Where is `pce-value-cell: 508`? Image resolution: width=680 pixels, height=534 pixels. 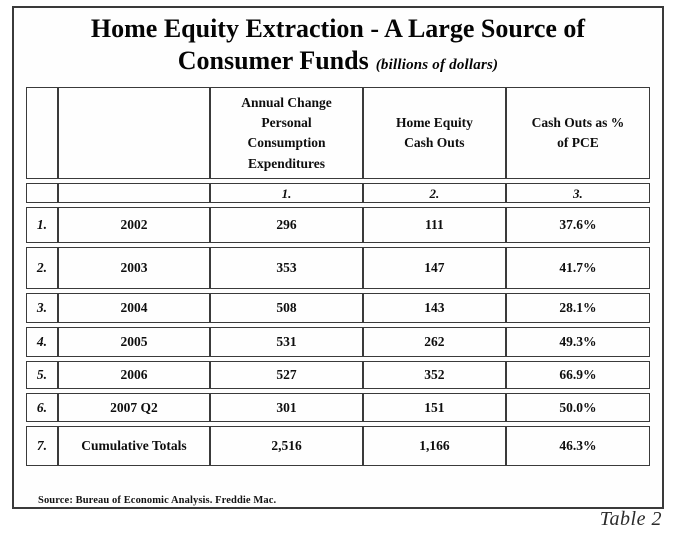
pce-value-cell: 508 is located at coordinates (286, 308).